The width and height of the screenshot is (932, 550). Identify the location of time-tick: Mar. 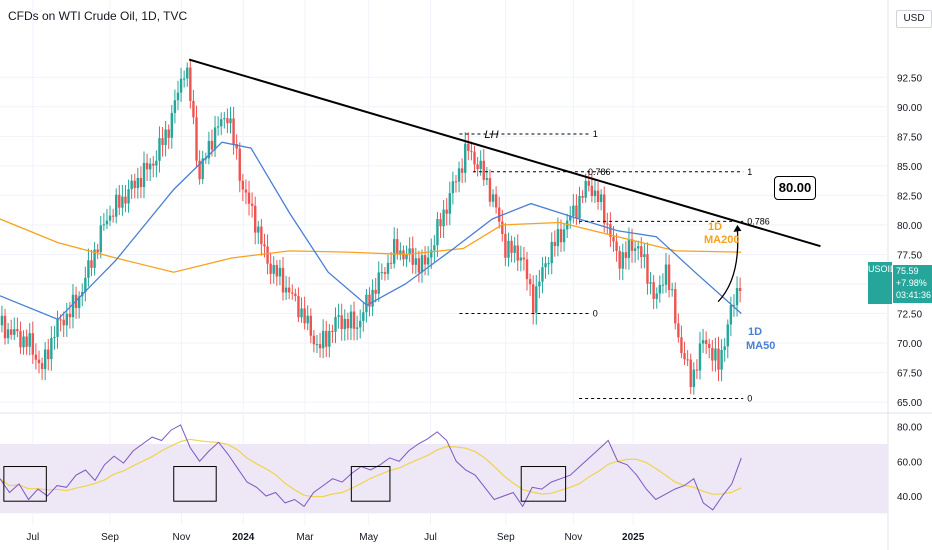
(305, 537).